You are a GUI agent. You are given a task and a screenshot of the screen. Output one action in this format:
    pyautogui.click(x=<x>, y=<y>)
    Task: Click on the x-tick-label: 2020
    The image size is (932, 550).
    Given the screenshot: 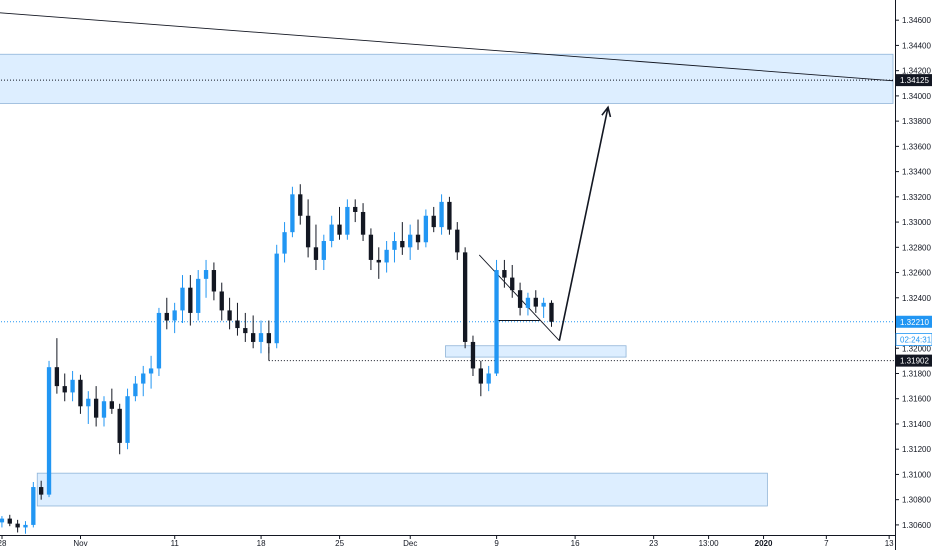 What is the action you would take?
    pyautogui.click(x=764, y=543)
    